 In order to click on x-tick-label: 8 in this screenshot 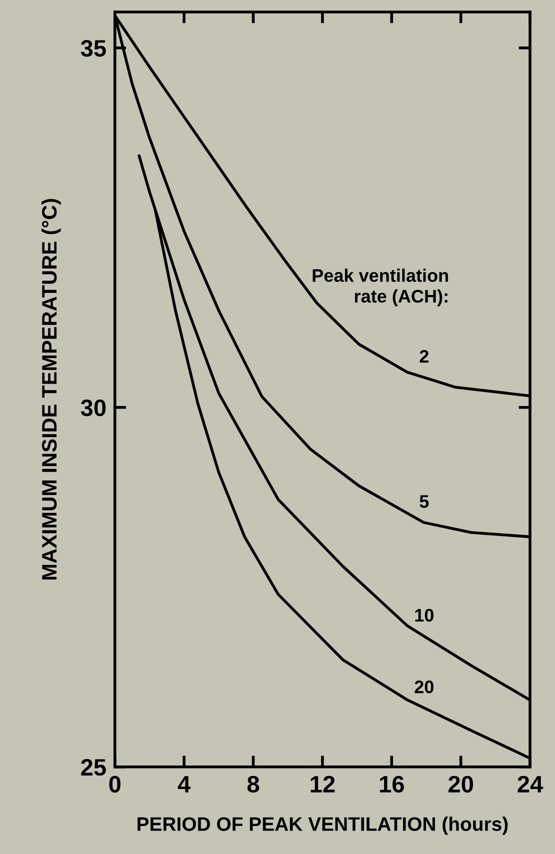, I will do `click(253, 784)`.